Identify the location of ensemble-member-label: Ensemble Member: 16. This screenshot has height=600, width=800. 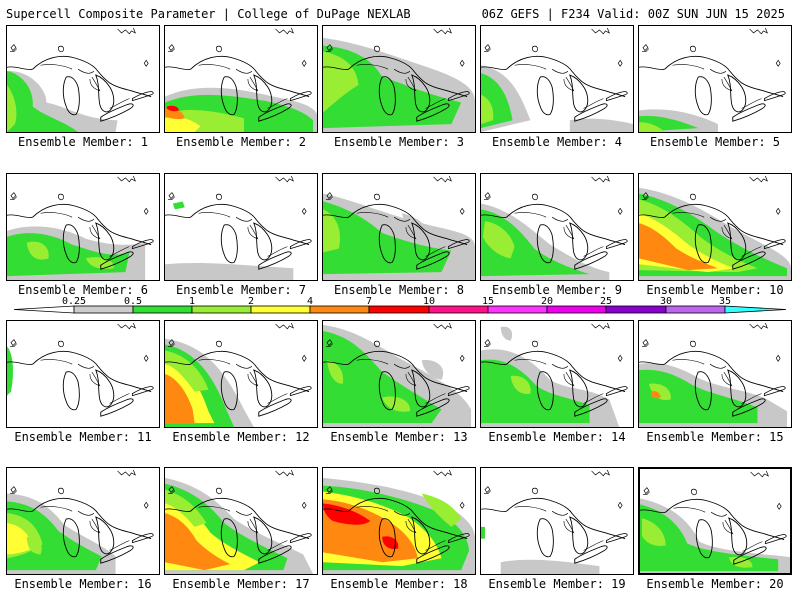
(83, 584).